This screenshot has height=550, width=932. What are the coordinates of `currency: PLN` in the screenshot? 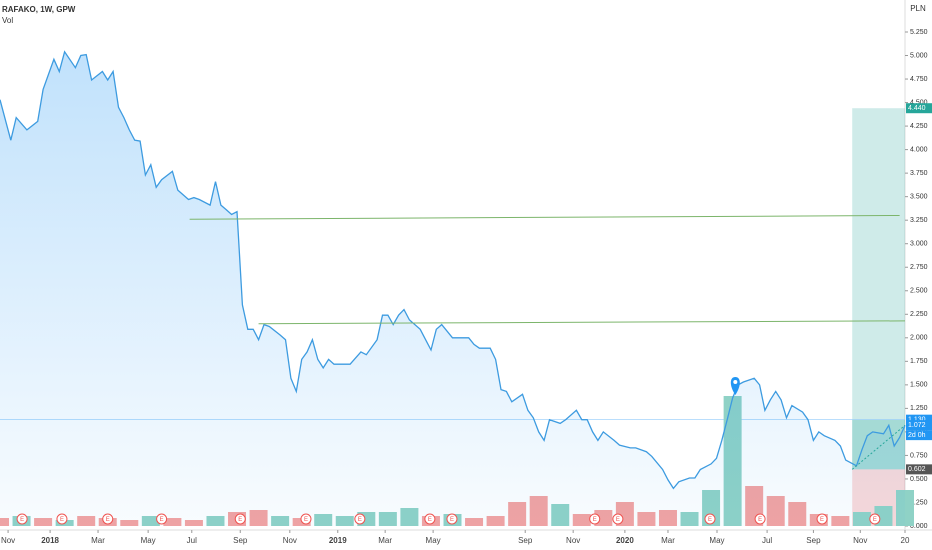 It's located at (918, 8).